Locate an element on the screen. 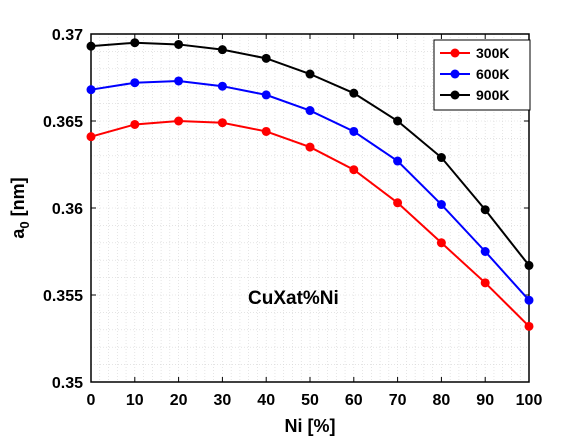 The height and width of the screenshot is (438, 584). x-tick-label: 70 is located at coordinates (398, 400).